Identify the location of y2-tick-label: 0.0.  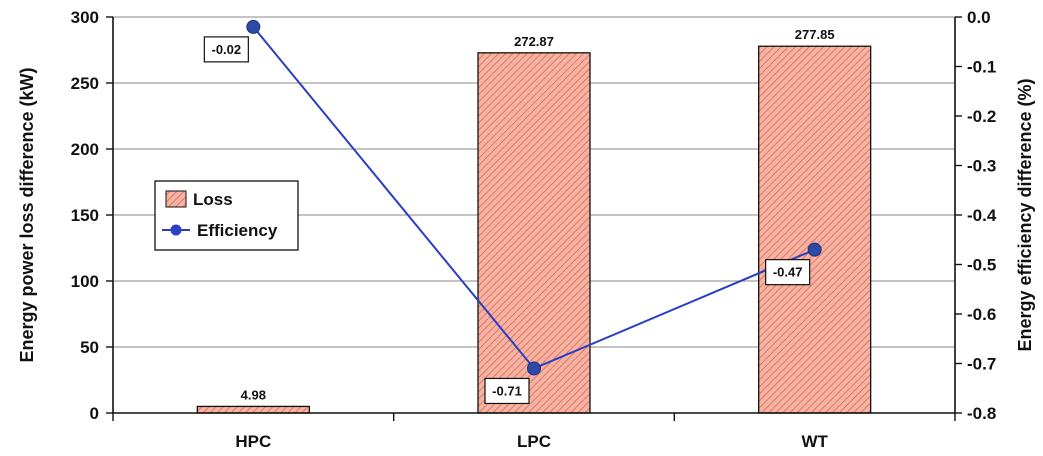
(979, 17).